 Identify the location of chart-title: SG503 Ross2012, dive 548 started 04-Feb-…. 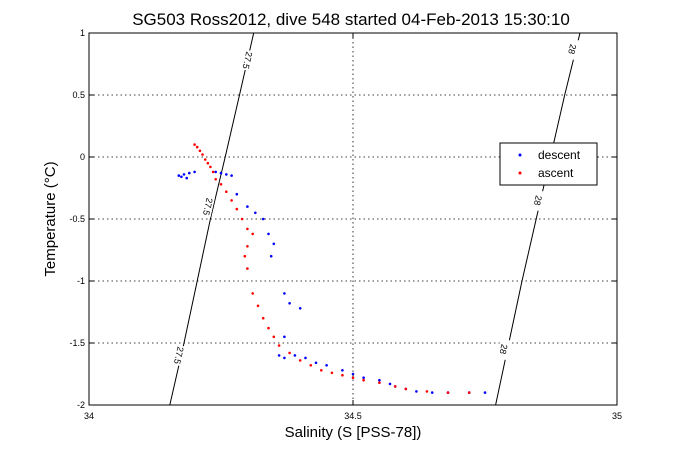
(351, 19).